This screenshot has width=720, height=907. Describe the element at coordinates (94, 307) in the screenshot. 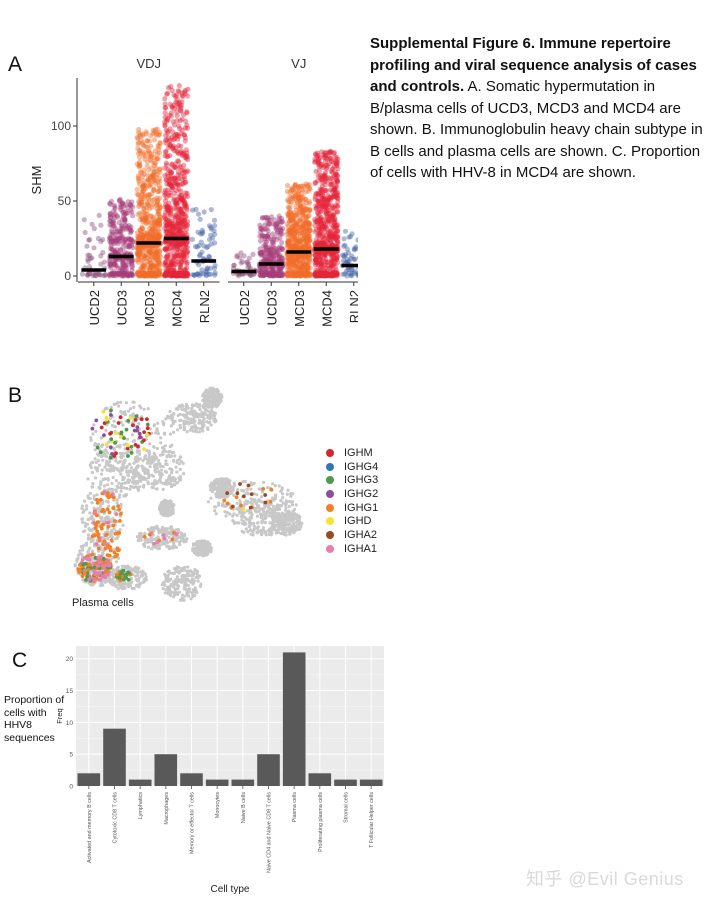

I see `x-tick-label: UCD2` at that location.